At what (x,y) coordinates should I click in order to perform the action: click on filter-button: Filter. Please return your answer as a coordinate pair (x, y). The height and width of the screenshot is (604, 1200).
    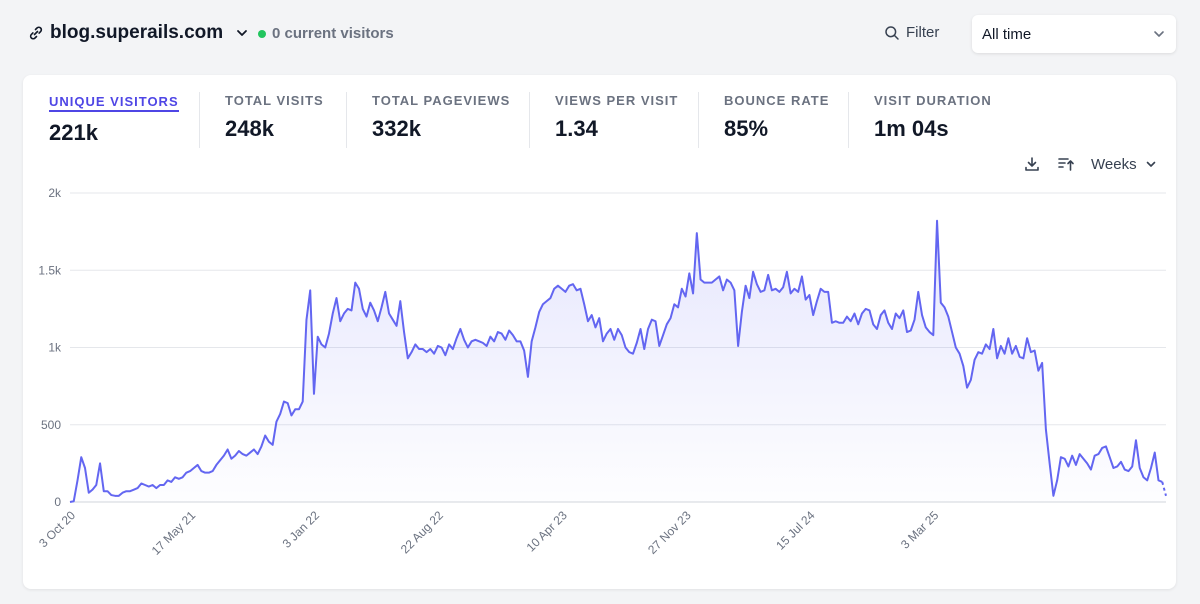
    Looking at the image, I should click on (911, 32).